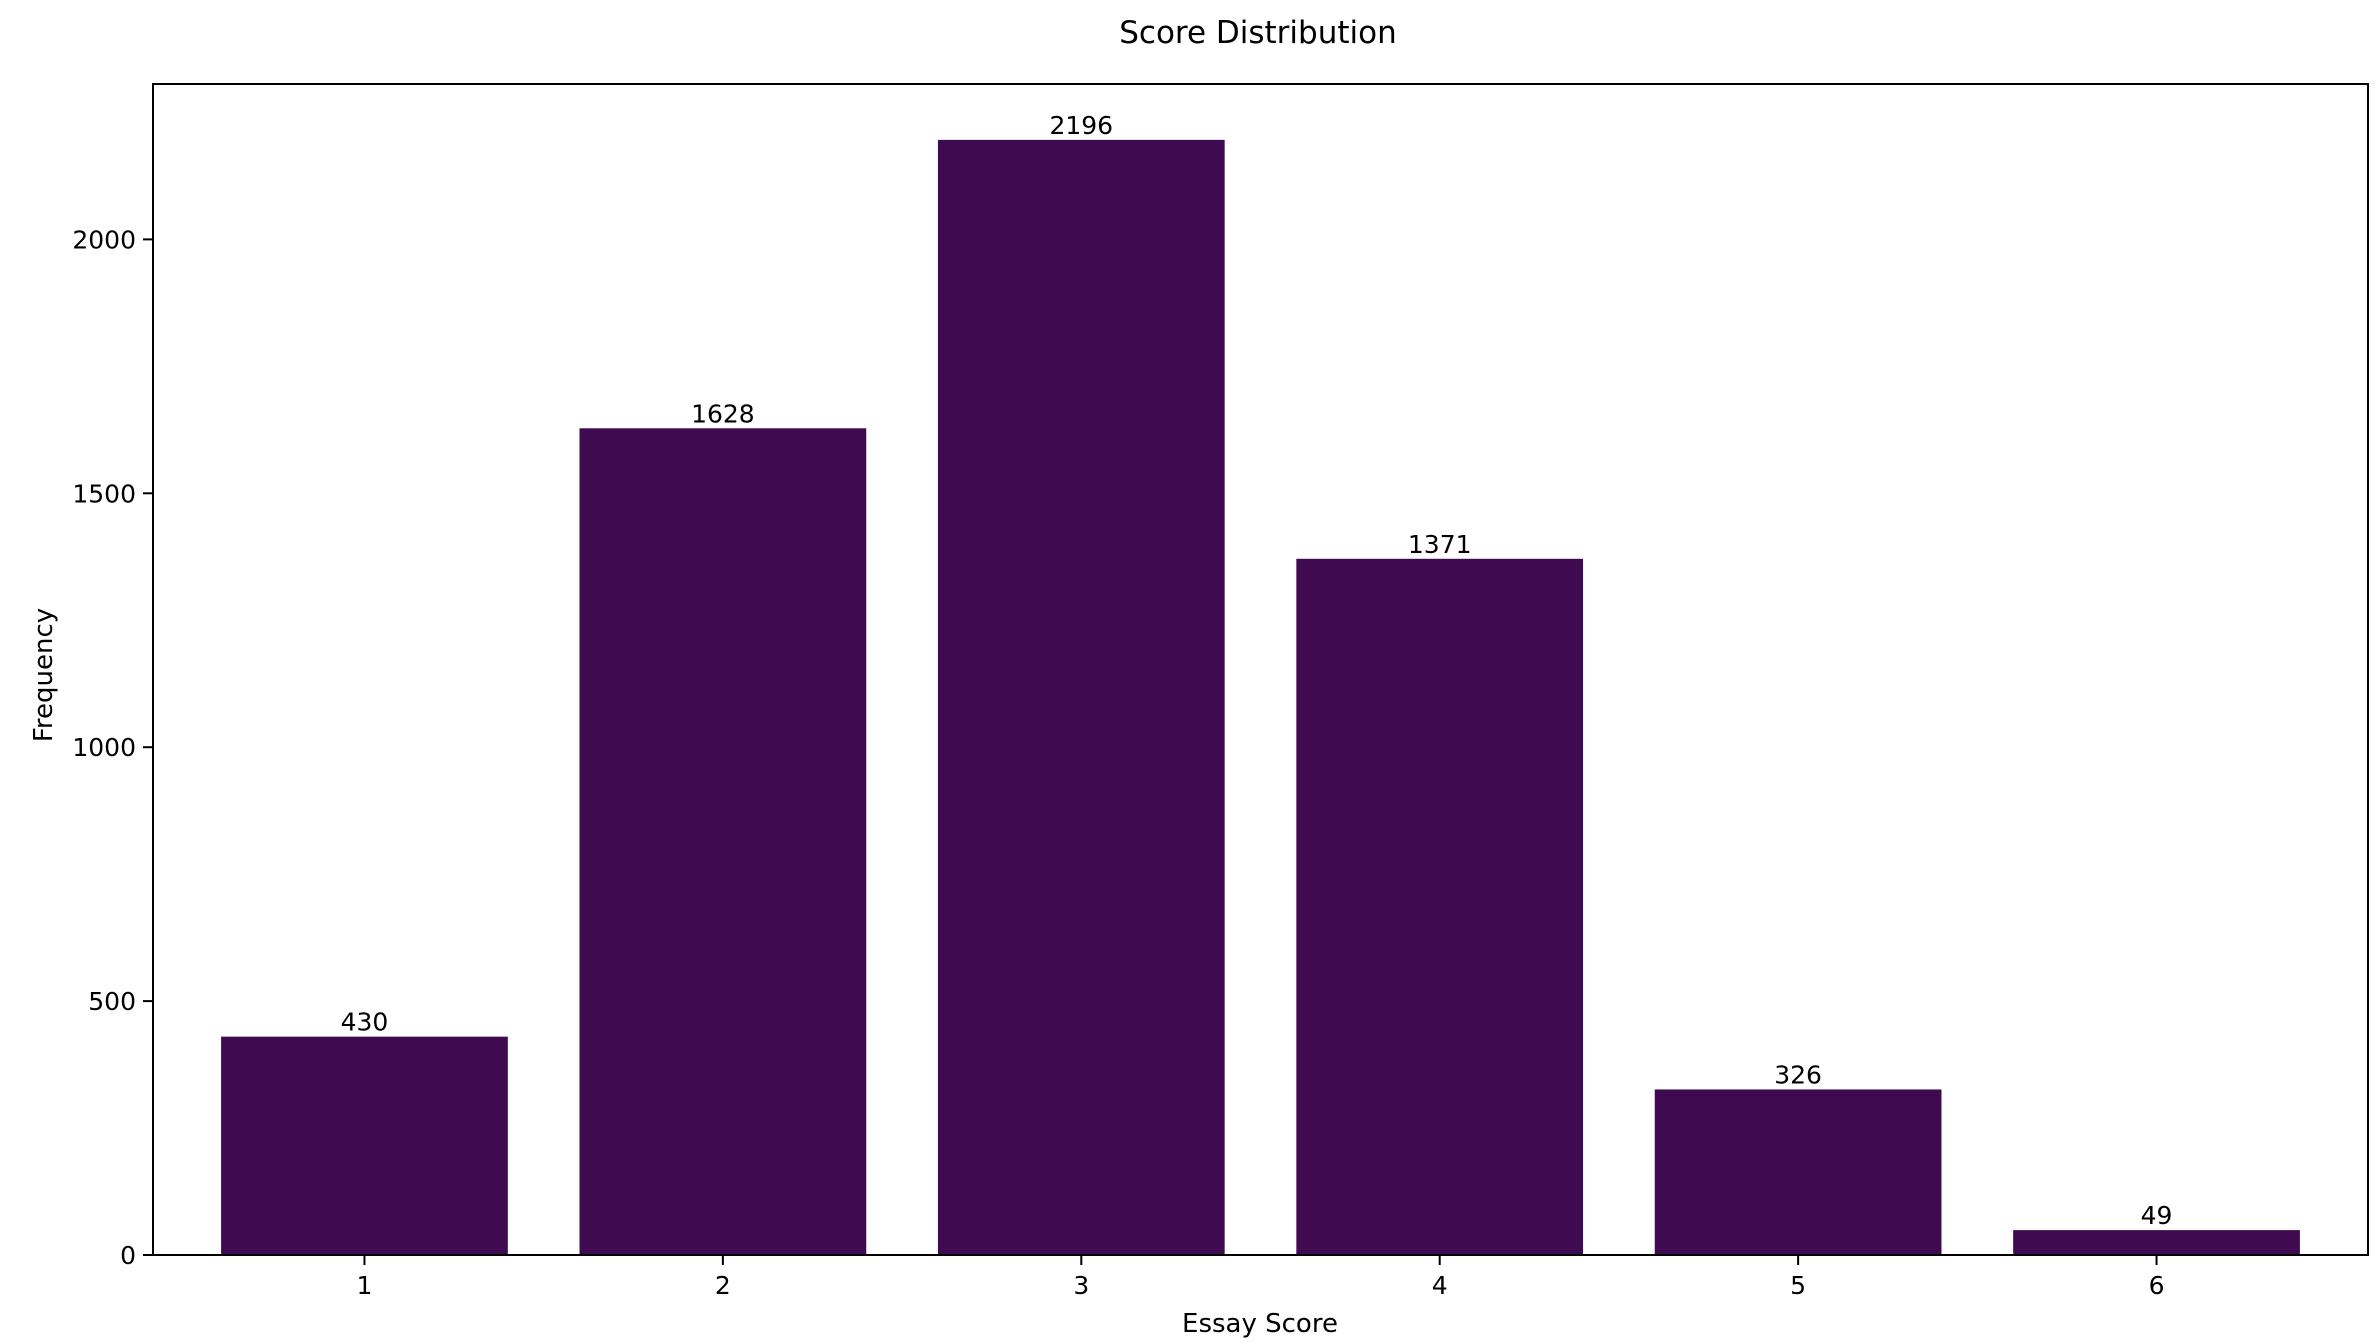 The height and width of the screenshot is (1342, 2380). I want to click on data-label-3: 2196, so click(1081, 125).